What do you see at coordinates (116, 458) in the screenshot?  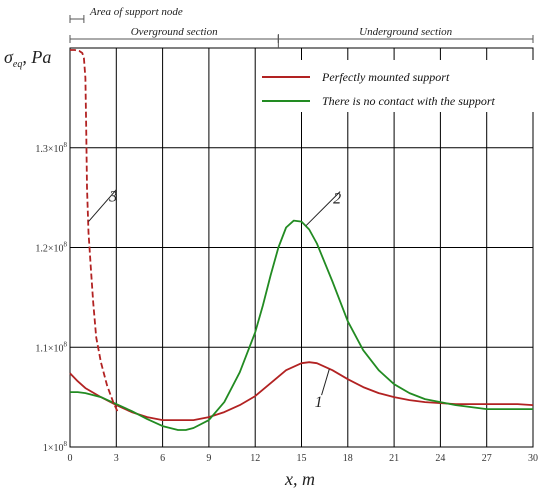 I see `x-tick-label: 3` at bounding box center [116, 458].